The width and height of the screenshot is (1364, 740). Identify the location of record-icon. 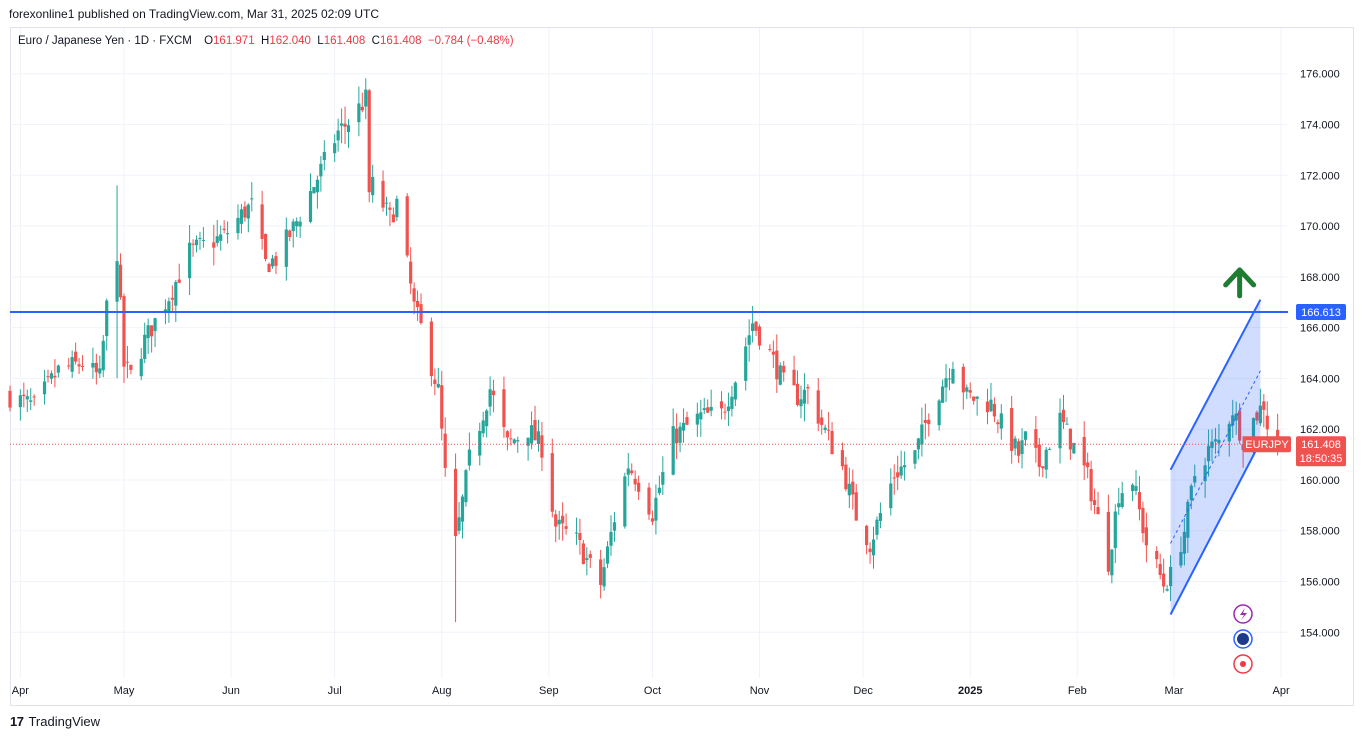
(1243, 664).